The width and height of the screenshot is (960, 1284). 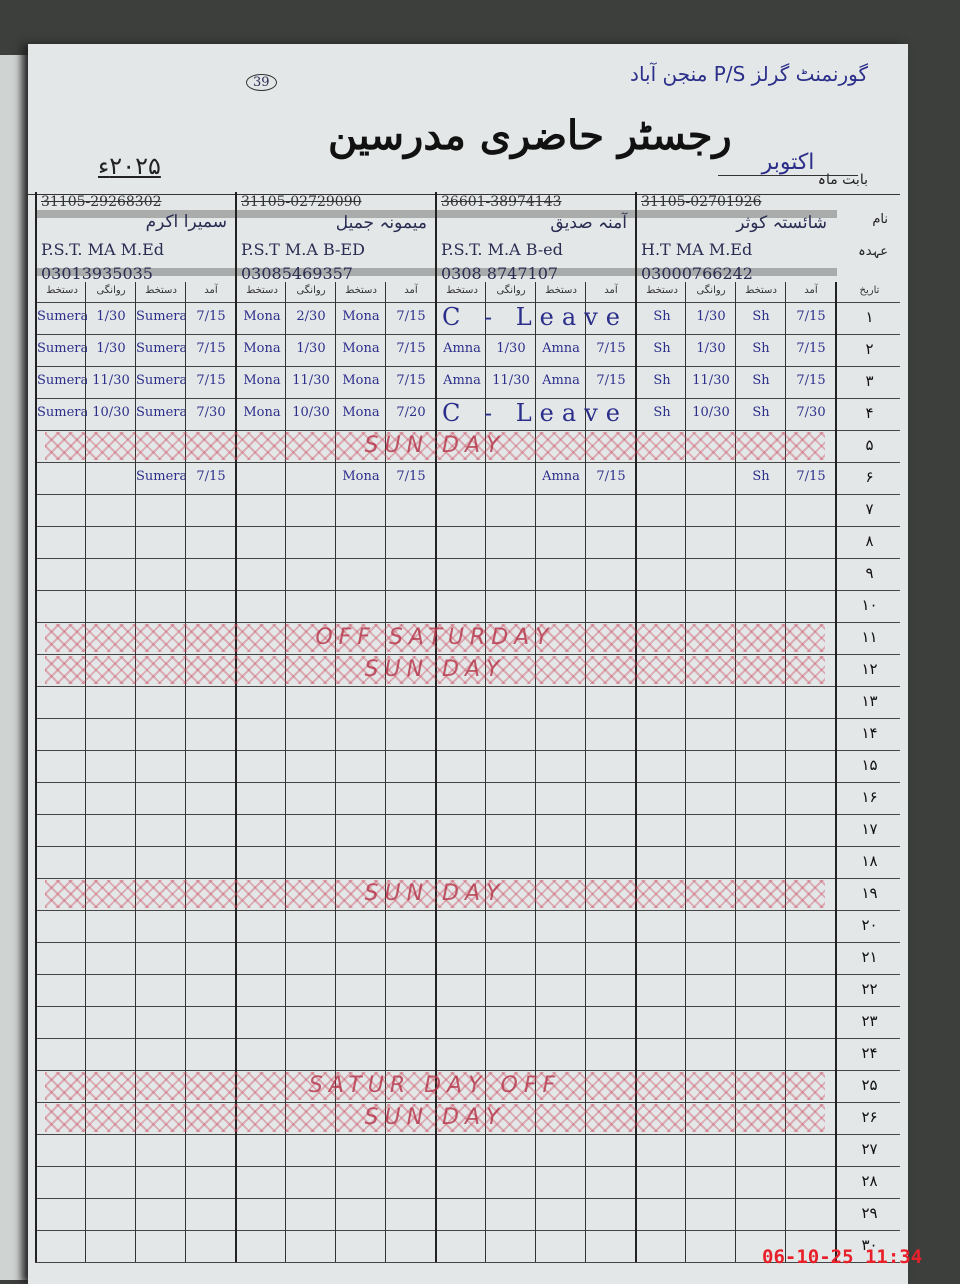 What do you see at coordinates (467, 862) in the screenshot?
I see `table-row: ۱۸` at bounding box center [467, 862].